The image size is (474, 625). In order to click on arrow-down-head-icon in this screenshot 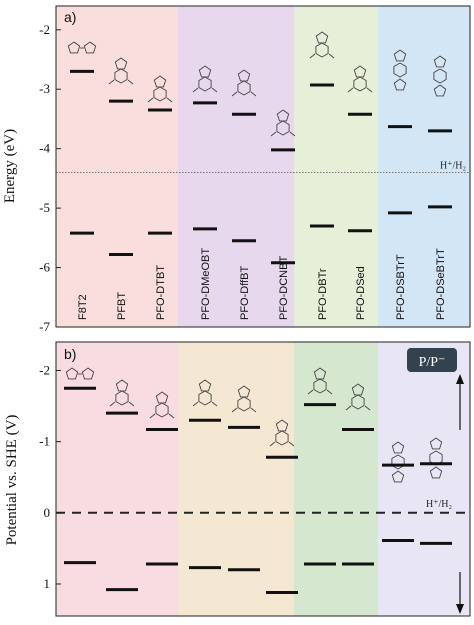, I will do `click(460, 609)`.